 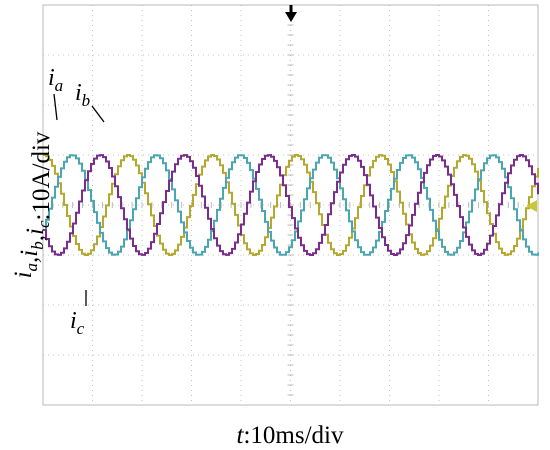 I want to click on annotation-leader-b, so click(x=98, y=114).